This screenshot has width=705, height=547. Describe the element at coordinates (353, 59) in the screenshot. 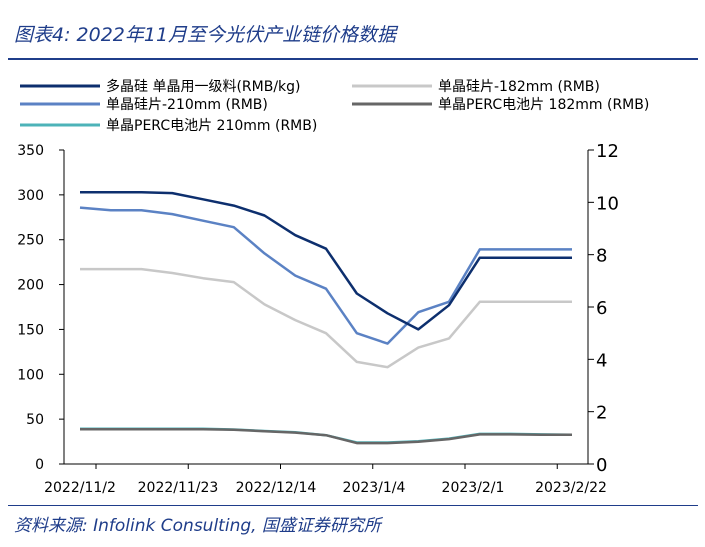

I see `title-divider` at that location.